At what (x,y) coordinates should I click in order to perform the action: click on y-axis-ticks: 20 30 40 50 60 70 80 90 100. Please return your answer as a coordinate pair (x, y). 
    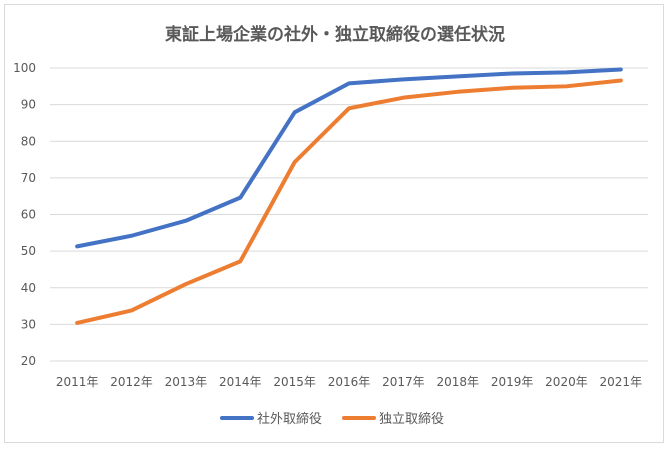
    Looking at the image, I should click on (24, 214).